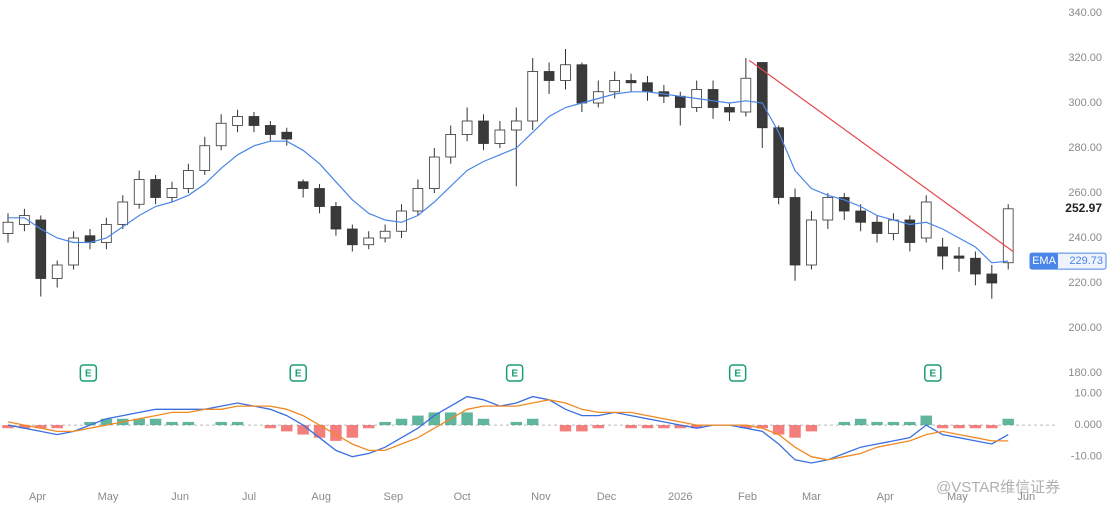  Describe the element at coordinates (1085, 373) in the screenshot. I see `y-tick-label: 180.00` at that location.